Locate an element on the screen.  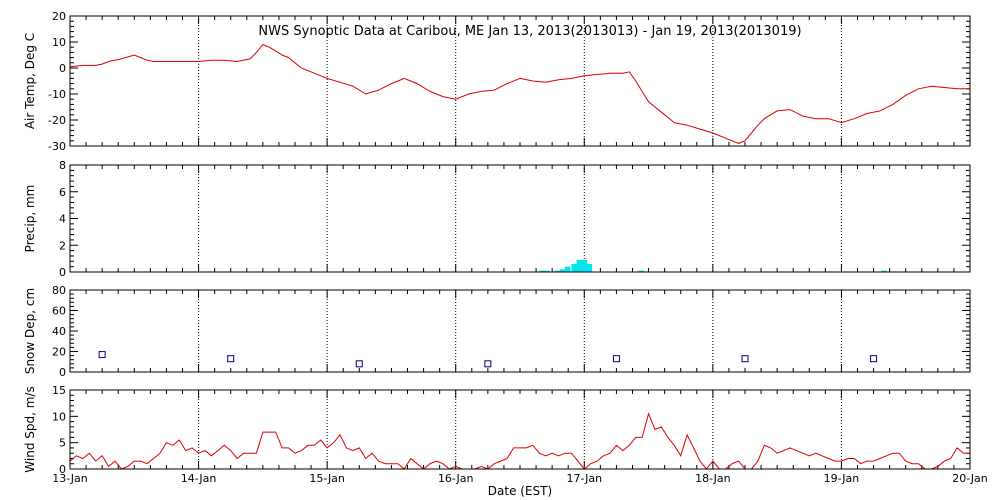
precip-y-axis-label: Precip, mm is located at coordinates (30, 219).